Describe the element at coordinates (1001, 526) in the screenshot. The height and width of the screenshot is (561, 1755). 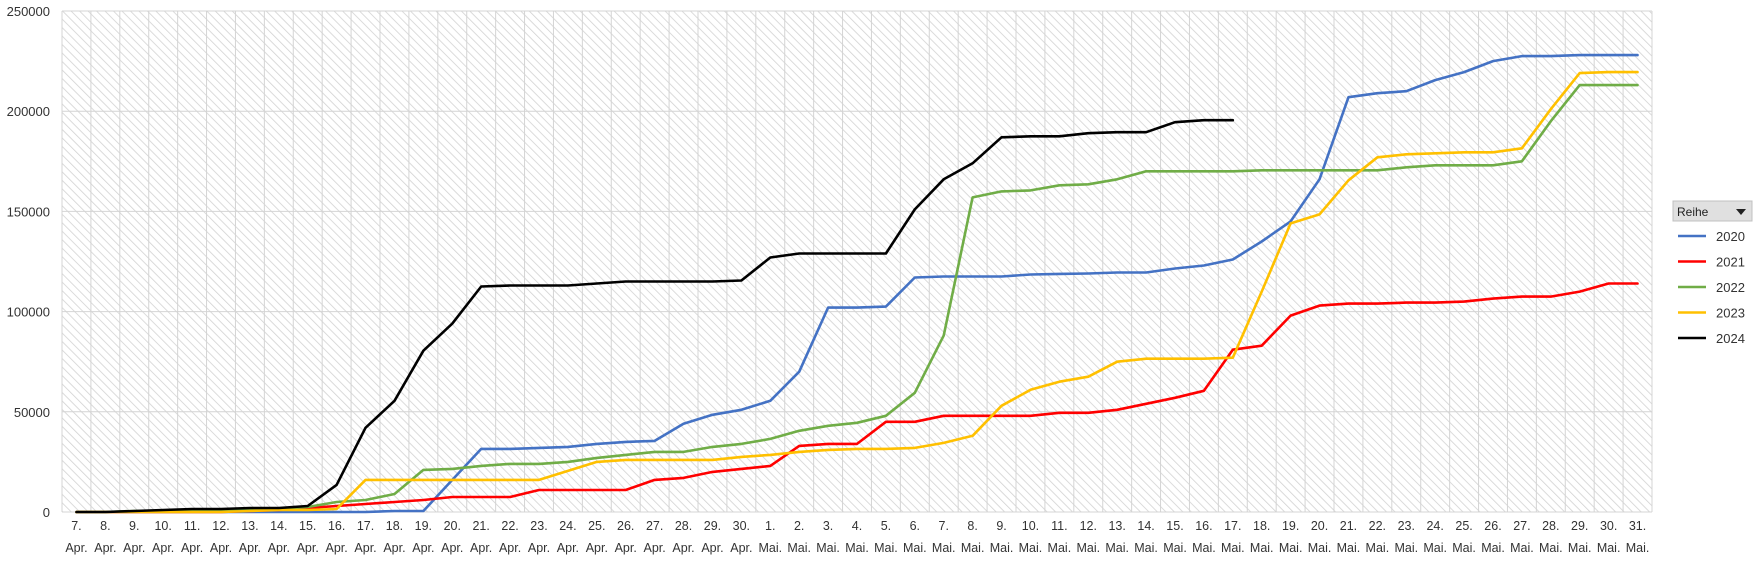
I see `x-tick-label-day: 9.` at that location.